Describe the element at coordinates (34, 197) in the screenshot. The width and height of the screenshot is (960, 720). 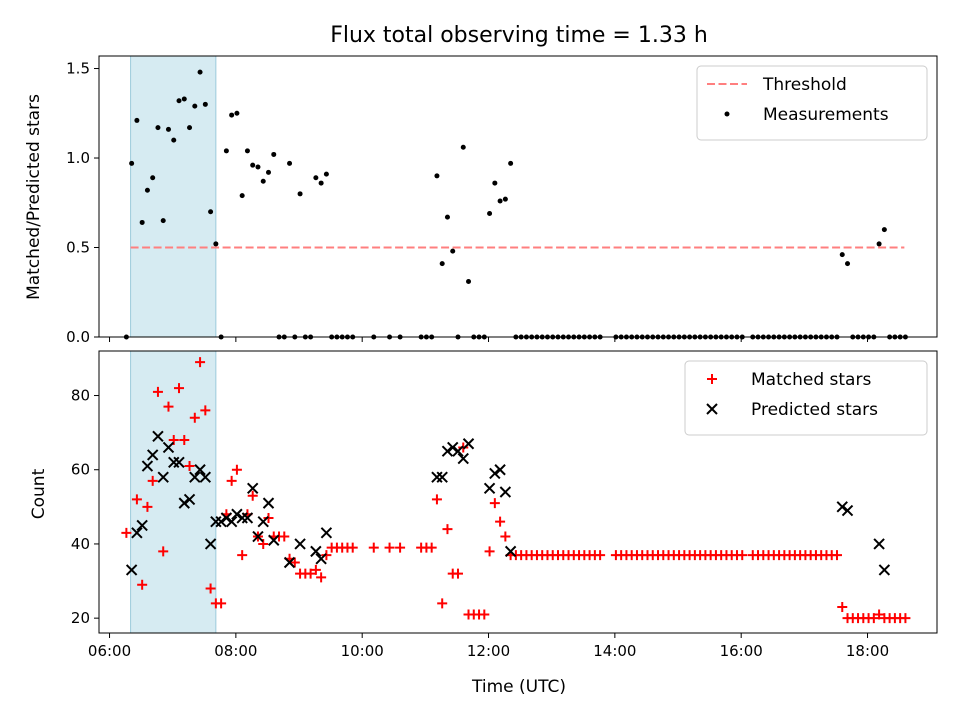
I see `top-y-axis-label: Matched/Predicted stars` at that location.